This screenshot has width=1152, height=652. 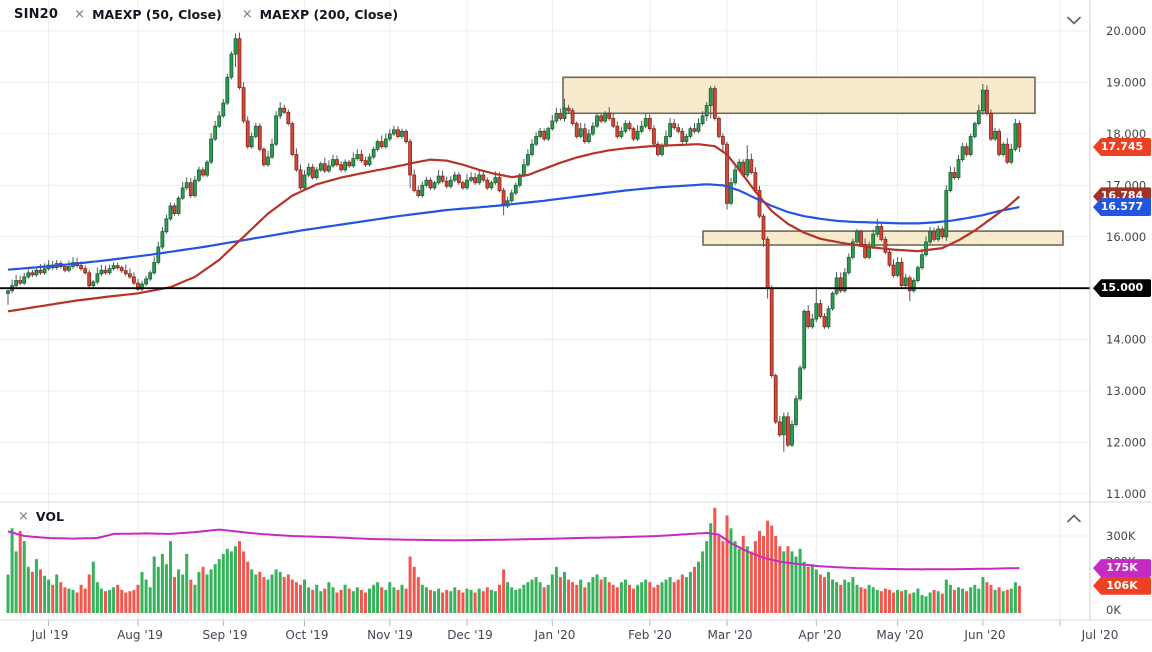 I want to click on expand-volume-pane-button, so click(x=1074, y=518).